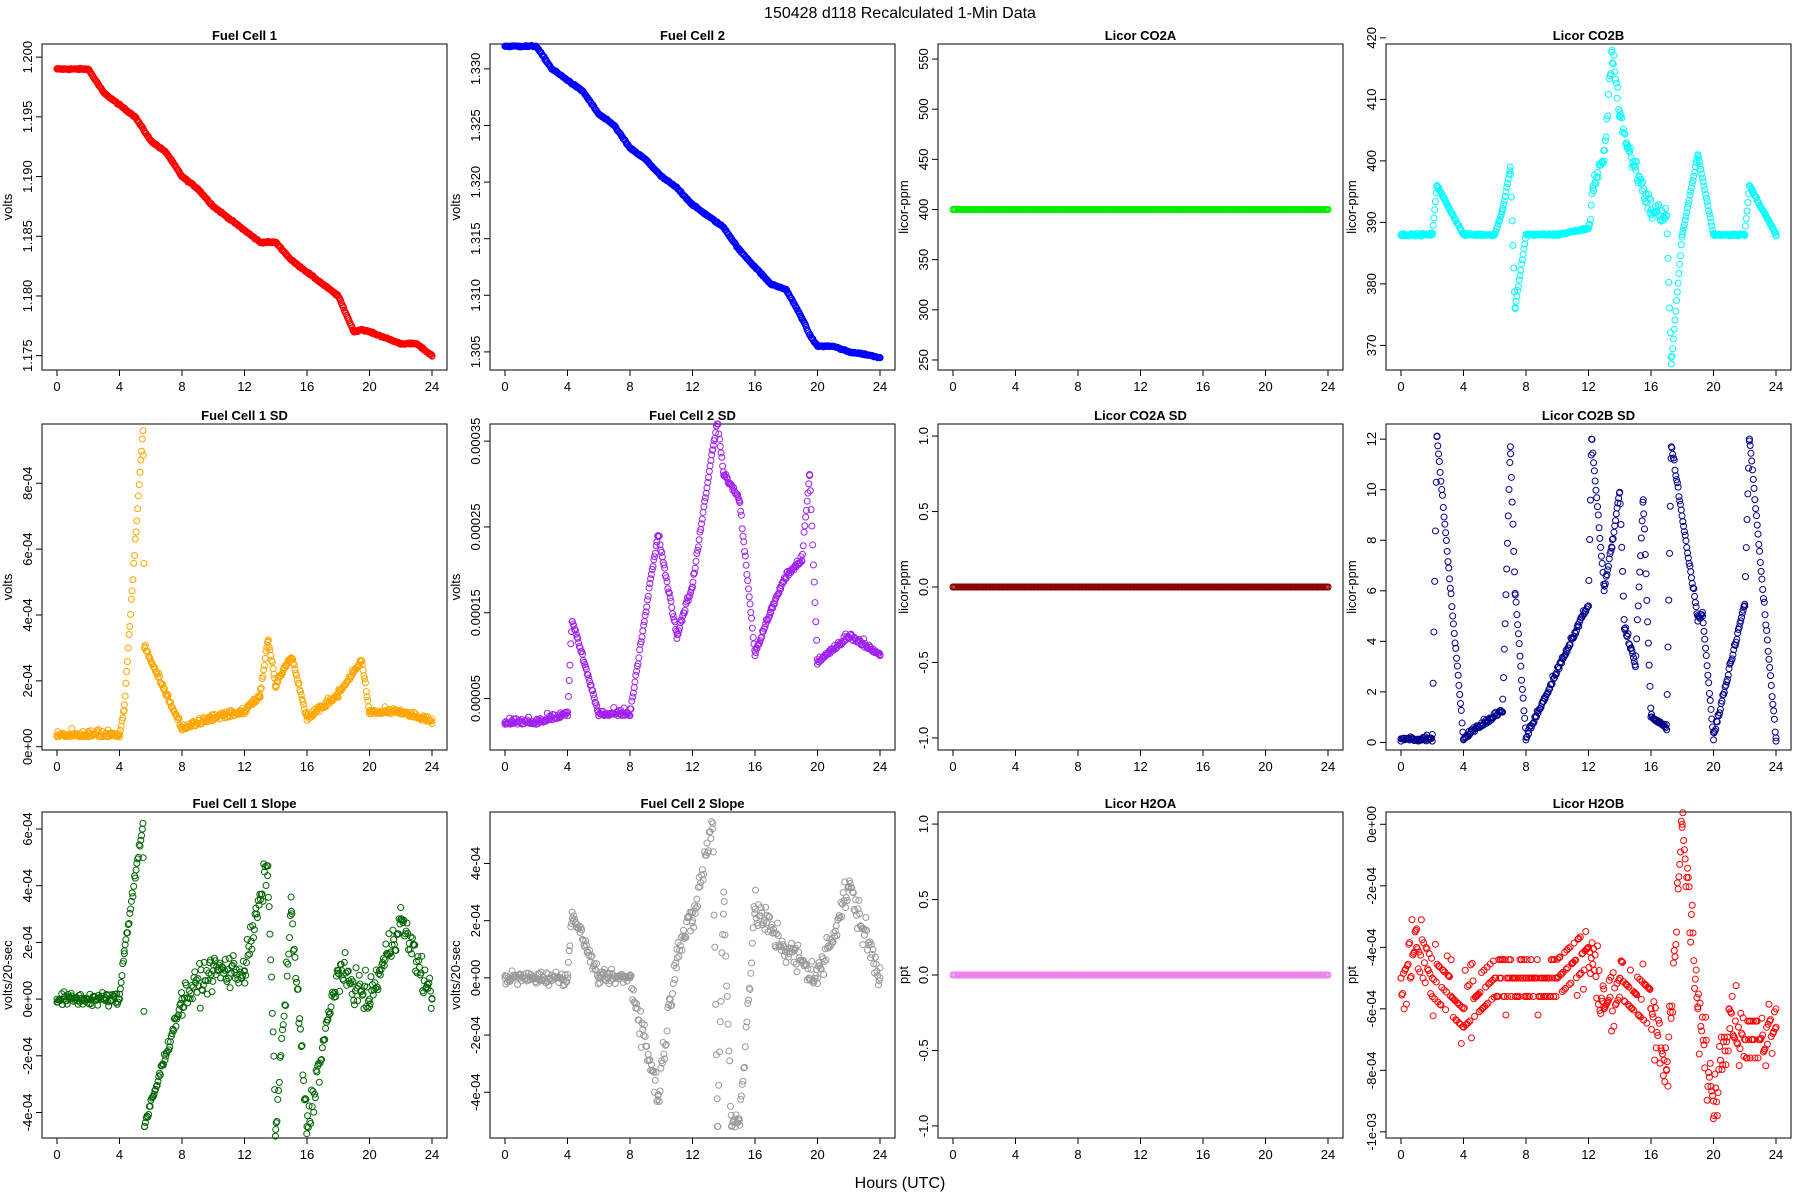 Image resolution: width=1800 pixels, height=1200 pixels. Describe the element at coordinates (27, 746) in the screenshot. I see `y-tick-label: 0e+00` at that location.